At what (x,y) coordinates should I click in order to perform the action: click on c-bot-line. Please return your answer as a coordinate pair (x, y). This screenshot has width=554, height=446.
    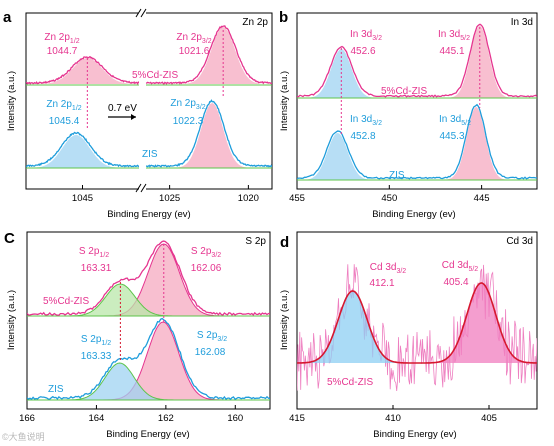
    Looking at the image, I should click on (148, 359).